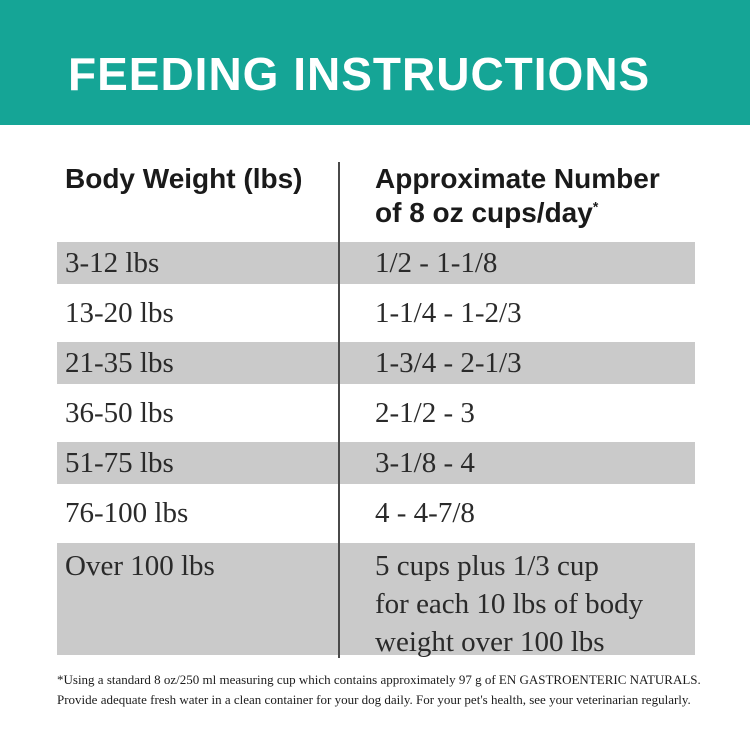 The image size is (750, 750). Describe the element at coordinates (112, 262) in the screenshot. I see `body-weight-cell: 3-12 lbs` at that location.